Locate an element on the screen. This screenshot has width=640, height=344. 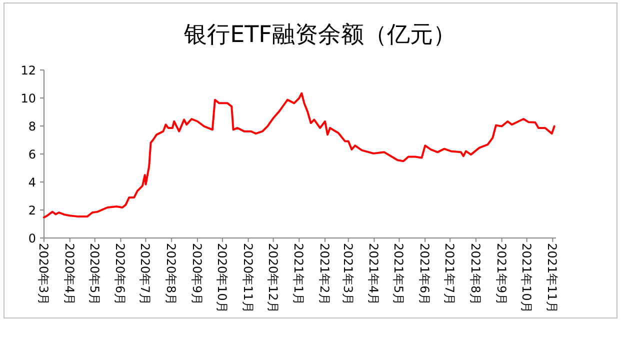
x-tick-label: 2021年6月 is located at coordinates (425, 274).